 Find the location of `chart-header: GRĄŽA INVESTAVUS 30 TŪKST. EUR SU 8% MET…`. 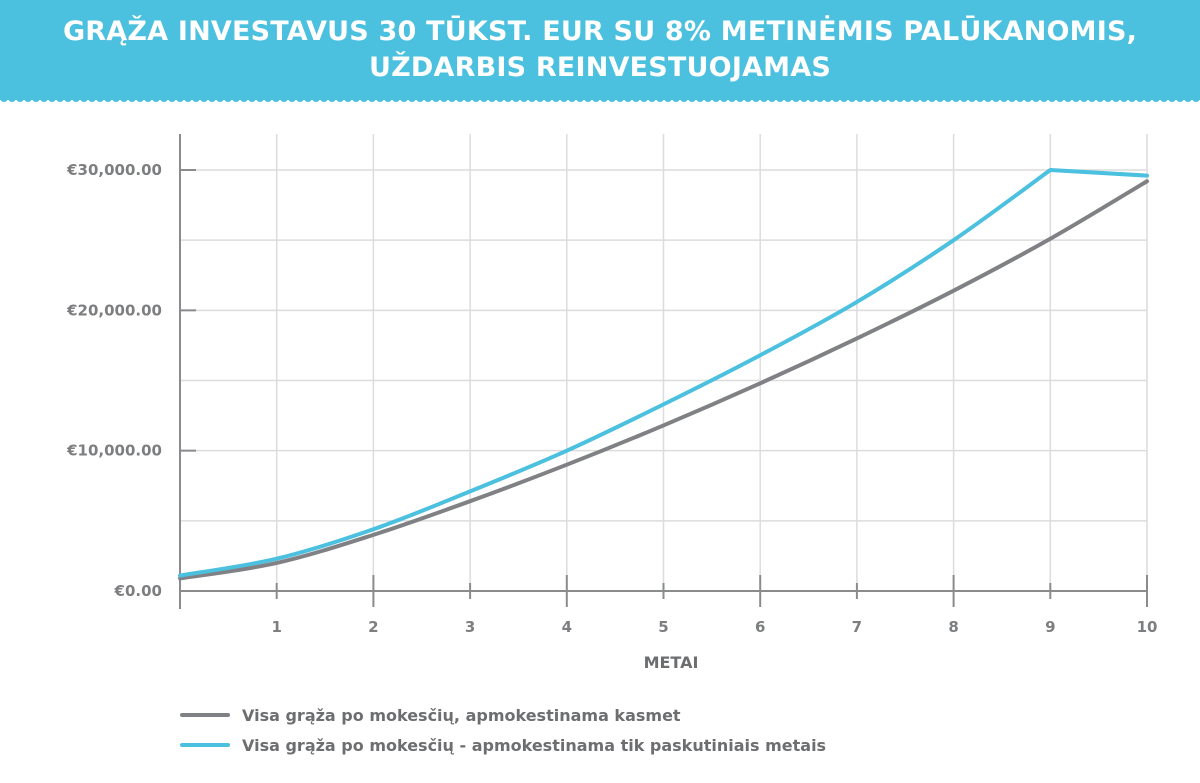

chart-header: GRĄŽA INVESTAVUS 30 TŪKST. EUR SU 8% MET… is located at coordinates (600, 50).